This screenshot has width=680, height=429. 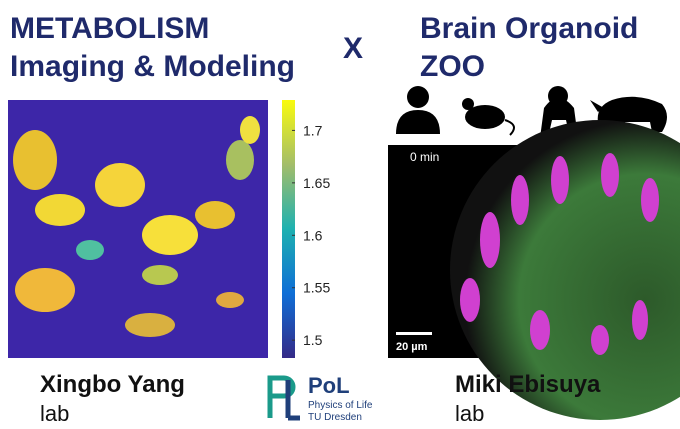 I want to click on colorbar-tick-label: 1.55, so click(x=316, y=288).